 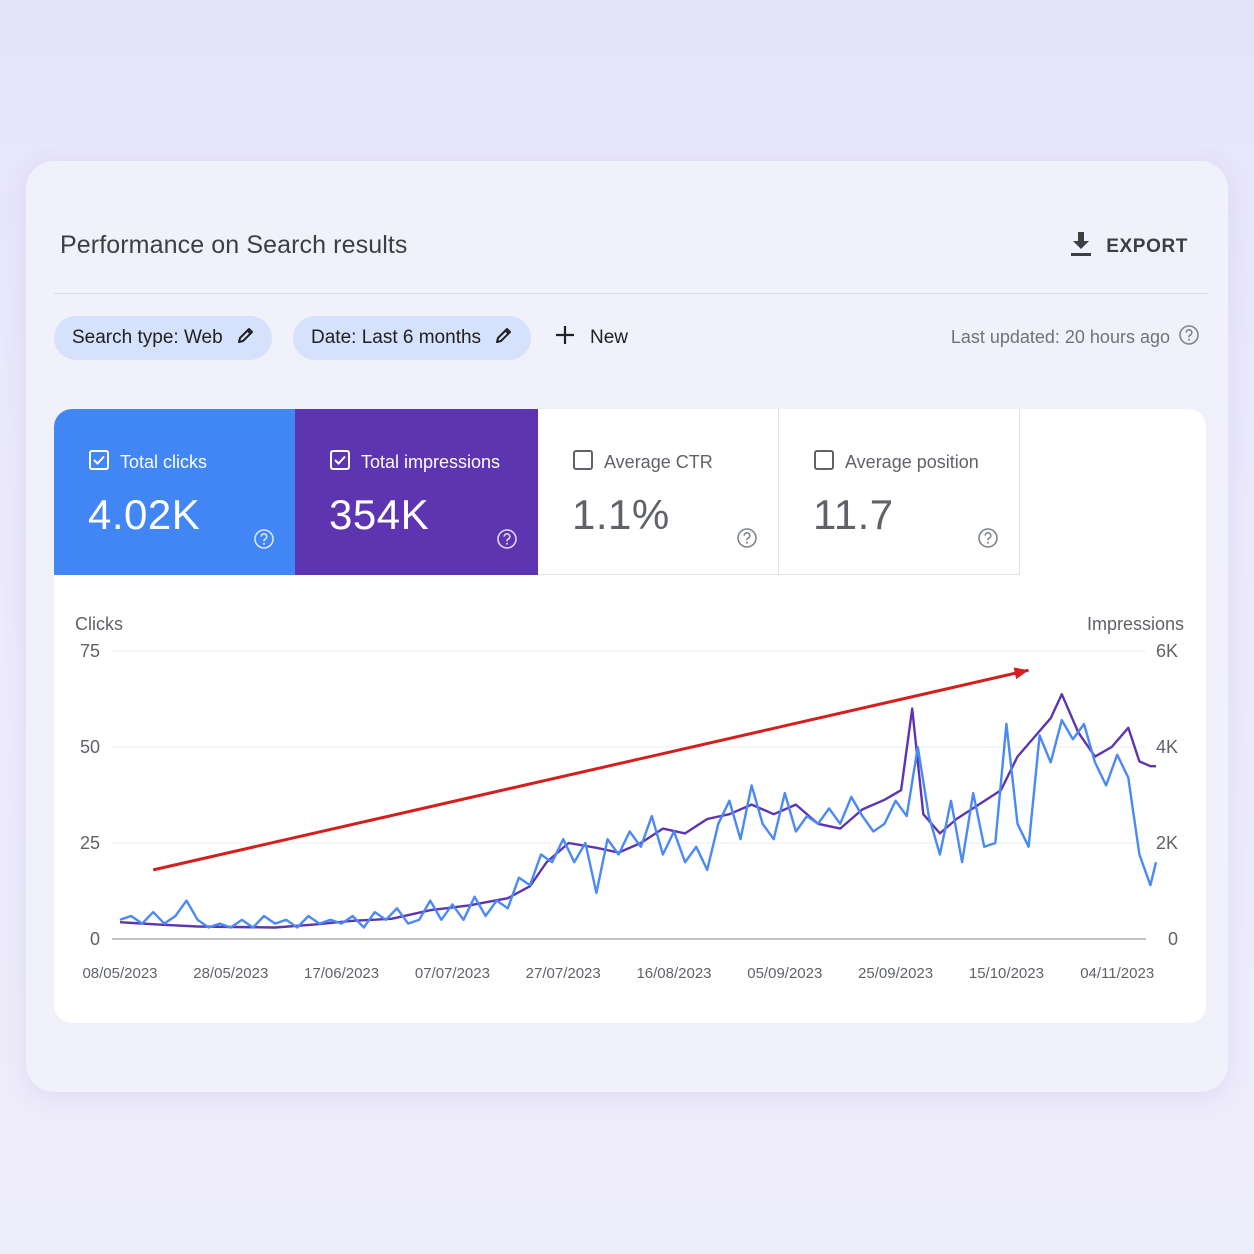 I want to click on metric-label: Total impressions, so click(x=431, y=462).